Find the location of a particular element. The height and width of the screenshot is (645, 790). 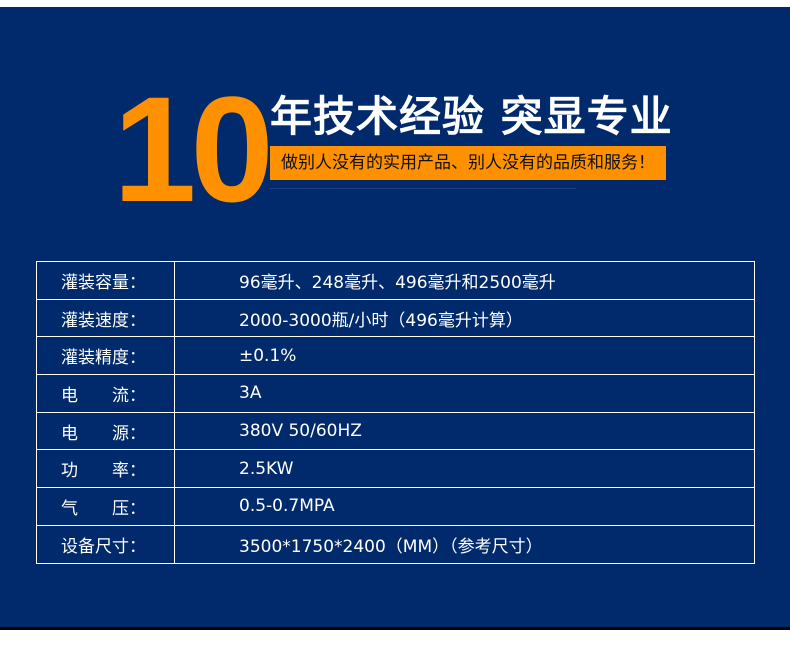

table-row: 电 流： 3A is located at coordinates (395, 393).